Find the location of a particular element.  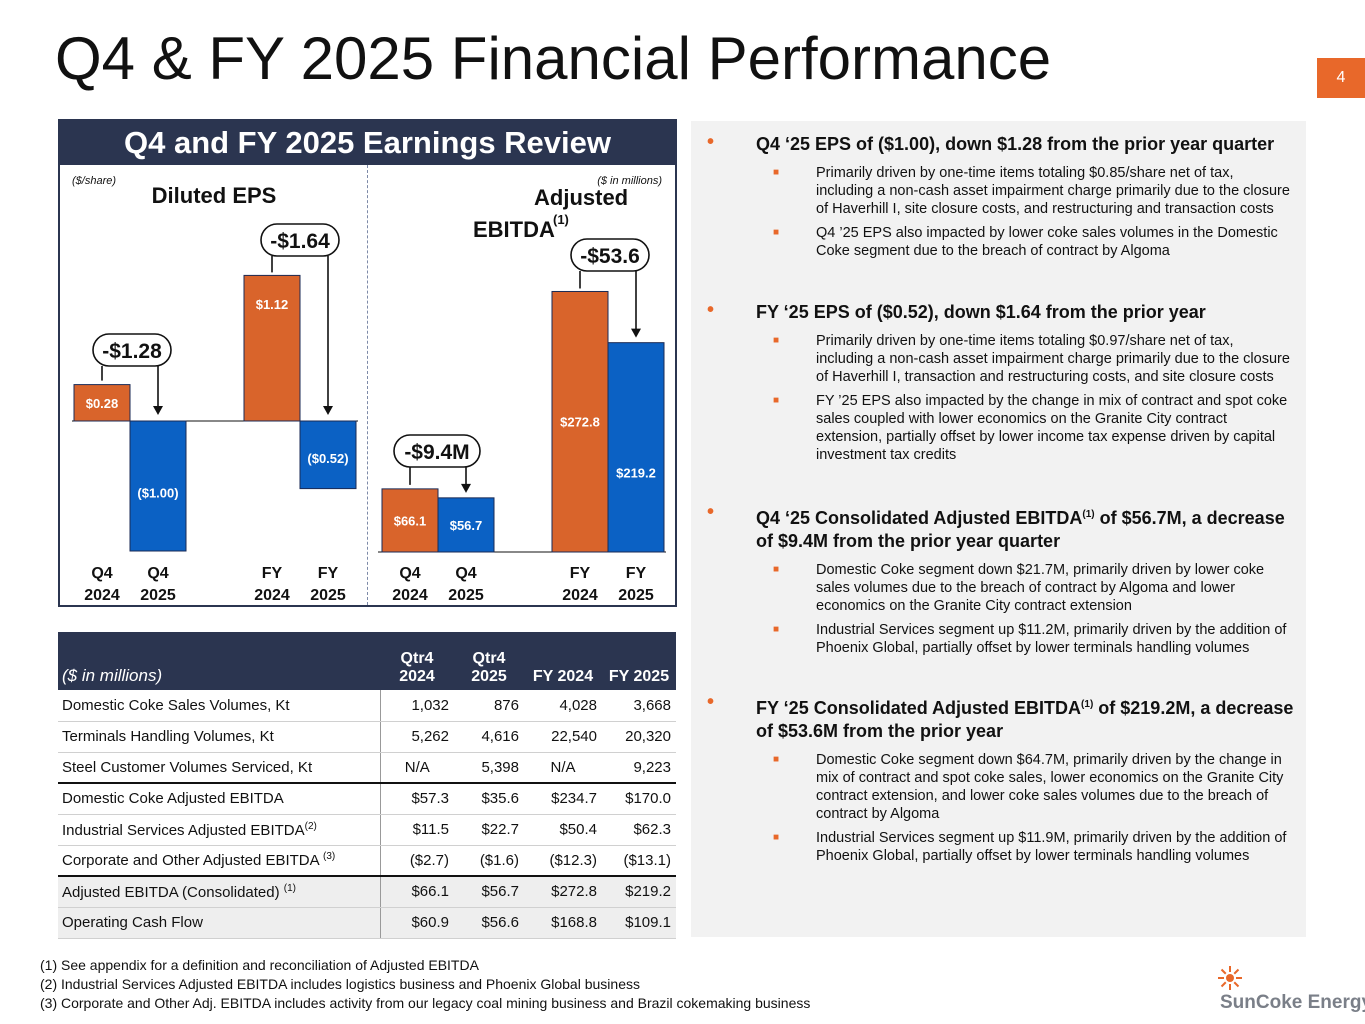

table-cell: 5,262 is located at coordinates (417, 737).